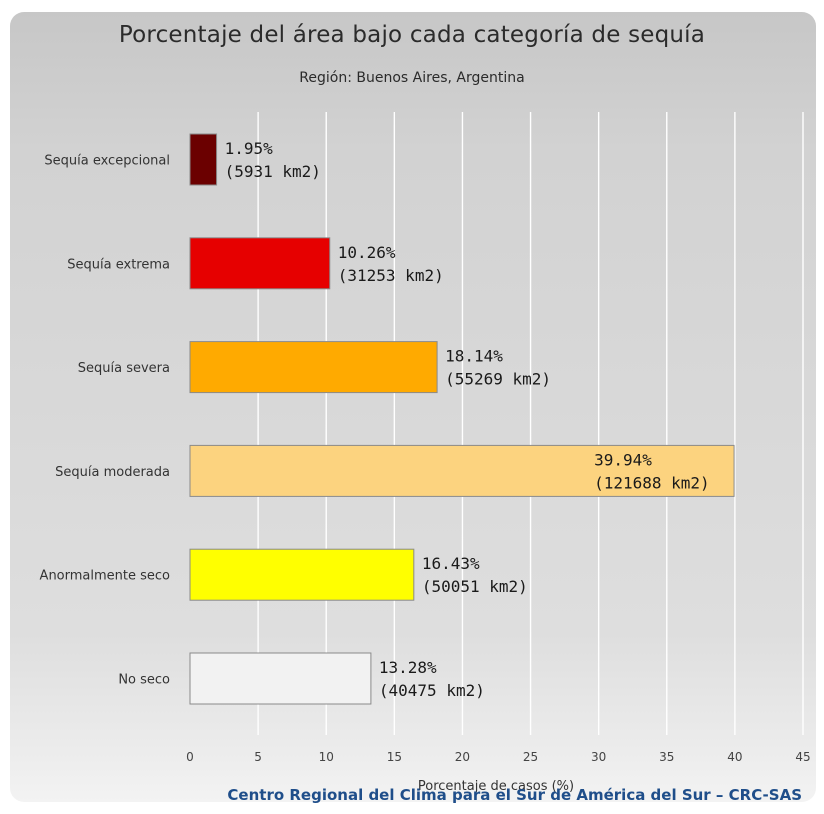  What do you see at coordinates (258, 757) in the screenshot?
I see `x-tick-label-1: 5` at bounding box center [258, 757].